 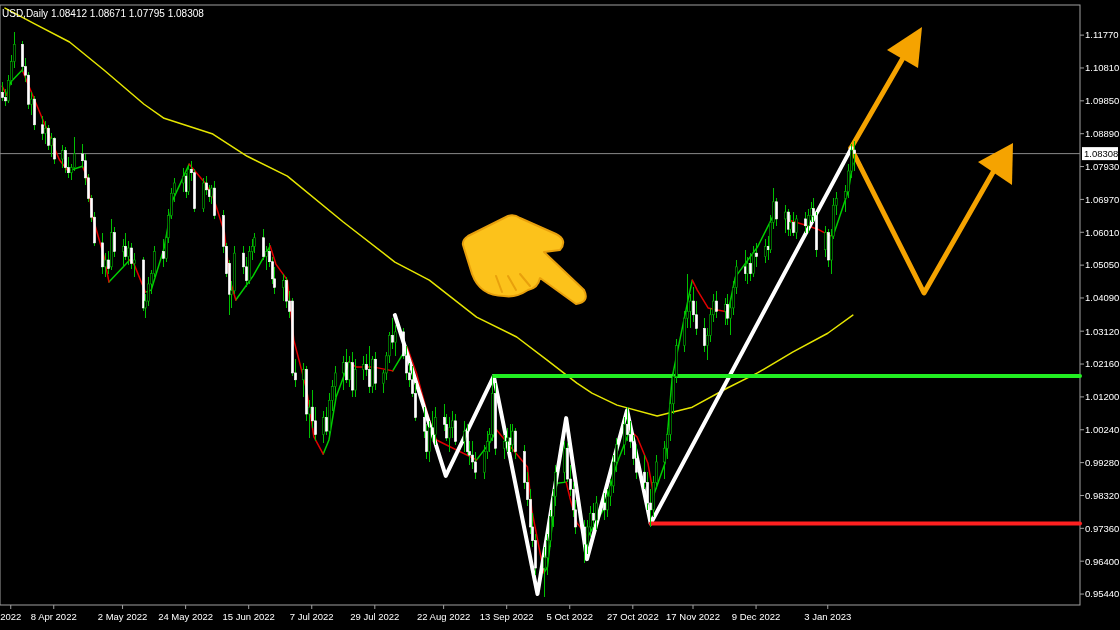 What do you see at coordinates (1102, 101) in the screenshot?
I see `y-tick-label: 1.09850` at bounding box center [1102, 101].